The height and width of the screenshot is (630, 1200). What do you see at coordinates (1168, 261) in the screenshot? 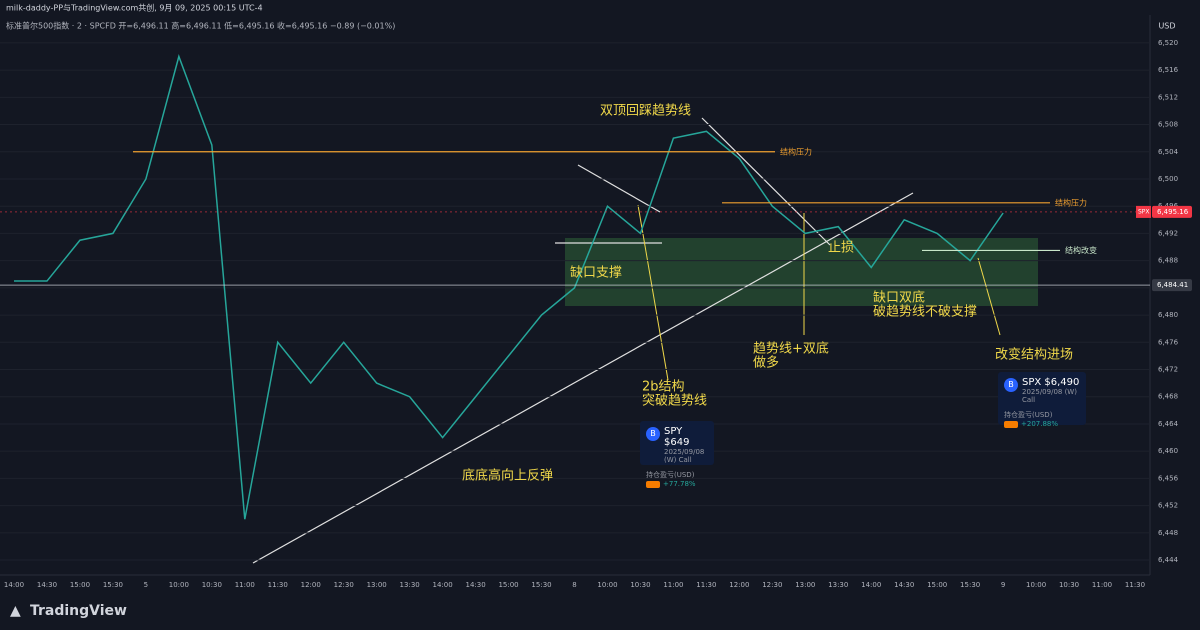
I see `y-tick-label: 6,488` at bounding box center [1168, 261].